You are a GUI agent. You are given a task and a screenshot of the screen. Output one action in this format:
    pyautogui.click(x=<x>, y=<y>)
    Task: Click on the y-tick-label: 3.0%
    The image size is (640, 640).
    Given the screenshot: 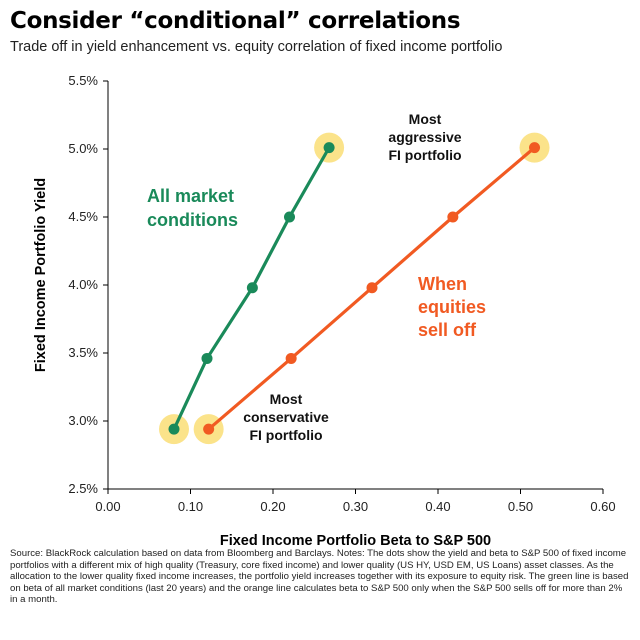 What is the action you would take?
    pyautogui.click(x=83, y=420)
    